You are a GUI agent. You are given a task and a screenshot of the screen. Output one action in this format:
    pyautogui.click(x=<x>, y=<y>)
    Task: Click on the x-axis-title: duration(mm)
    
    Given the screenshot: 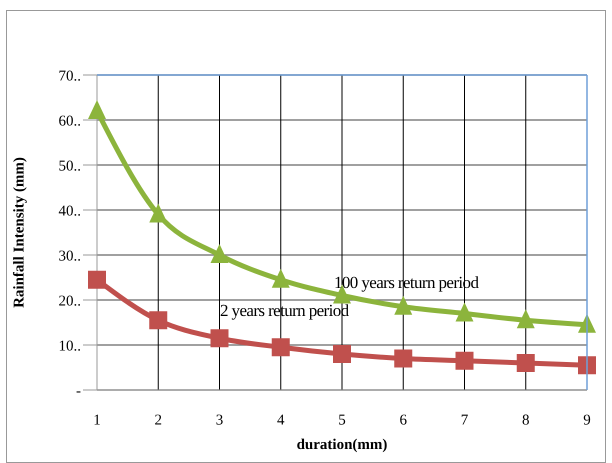 What is the action you would take?
    pyautogui.click(x=342, y=445)
    